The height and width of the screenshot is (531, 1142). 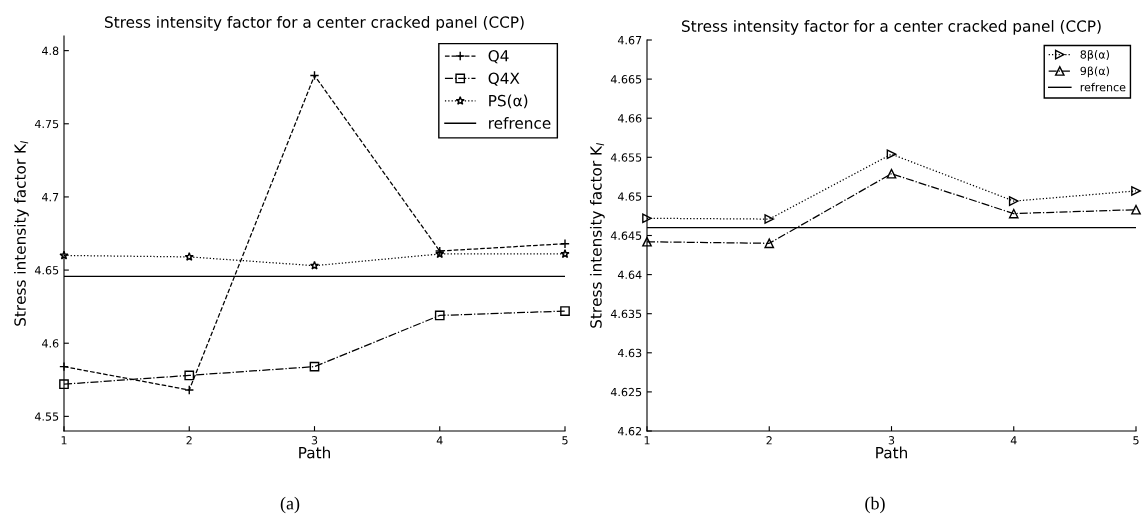 I want to click on text: (b), so click(x=875, y=505).